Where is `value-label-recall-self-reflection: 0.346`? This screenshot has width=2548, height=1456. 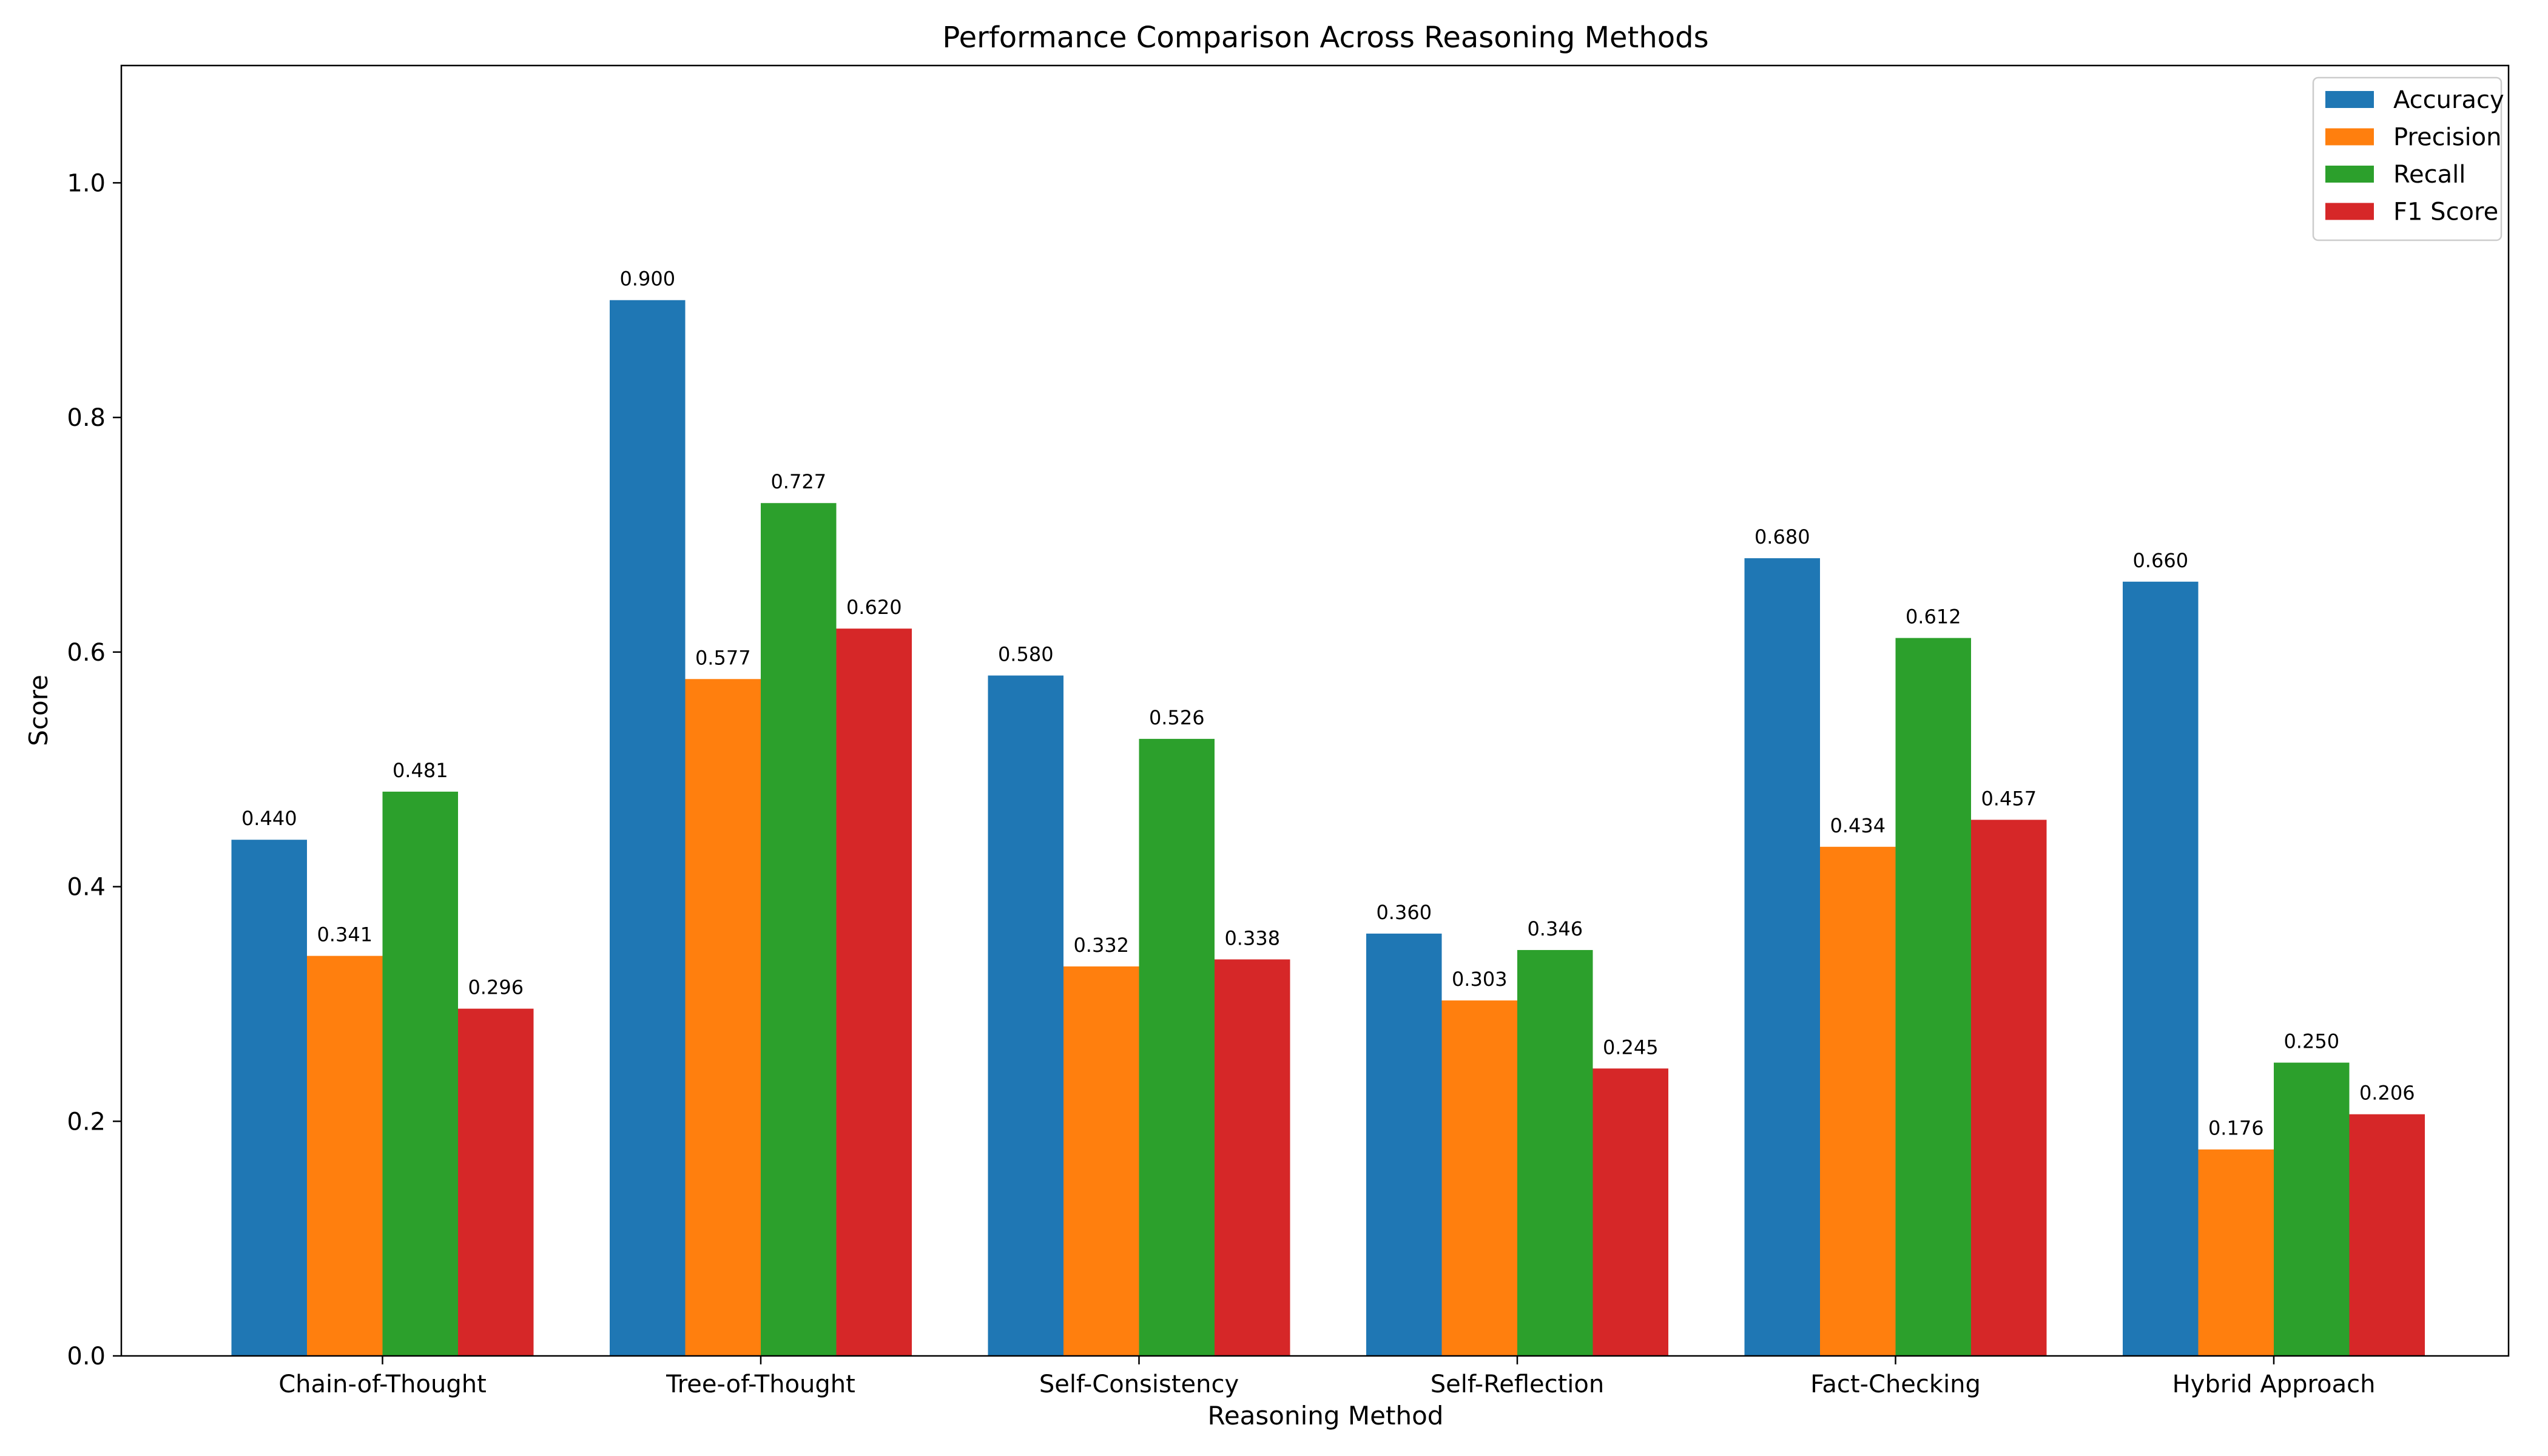 value-label-recall-self-reflection: 0.346 is located at coordinates (1555, 928).